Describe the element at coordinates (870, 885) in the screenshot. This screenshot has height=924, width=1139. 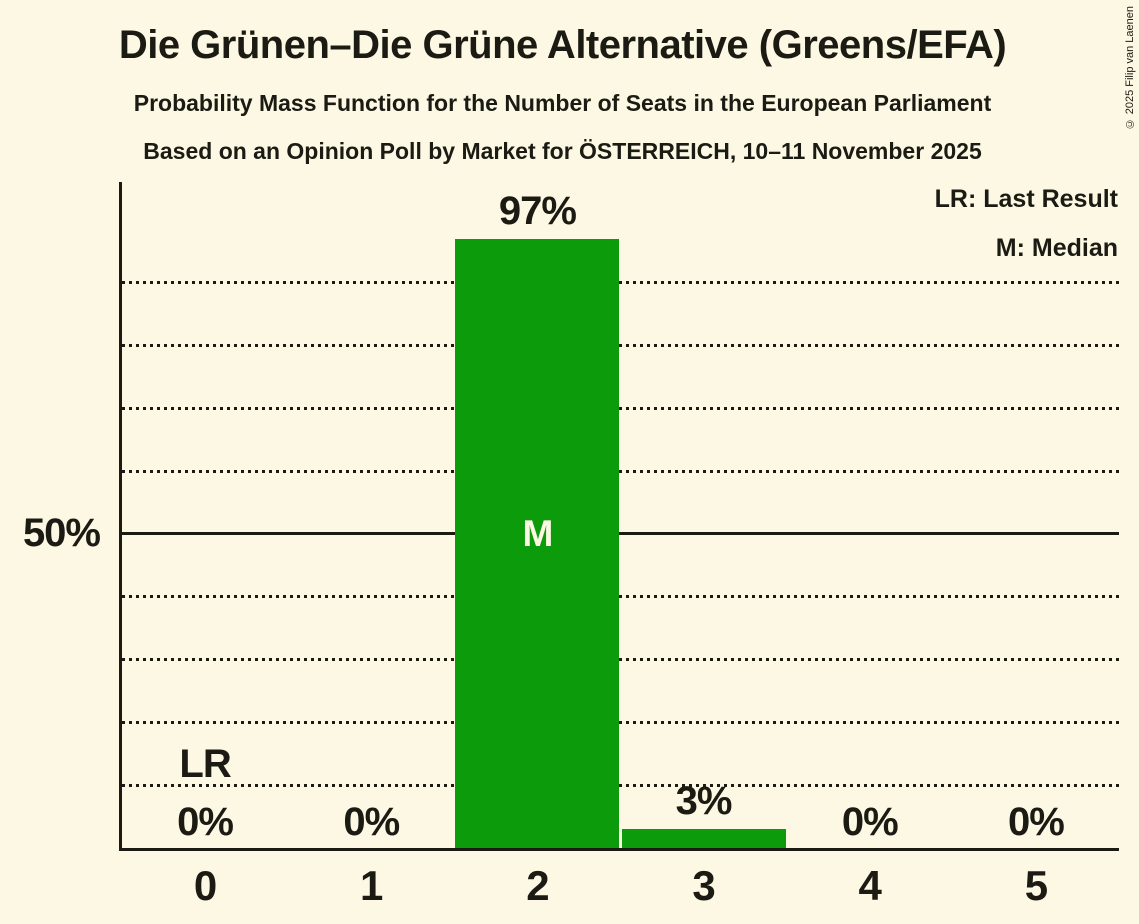
I see `x-tick-label-4: 4` at that location.